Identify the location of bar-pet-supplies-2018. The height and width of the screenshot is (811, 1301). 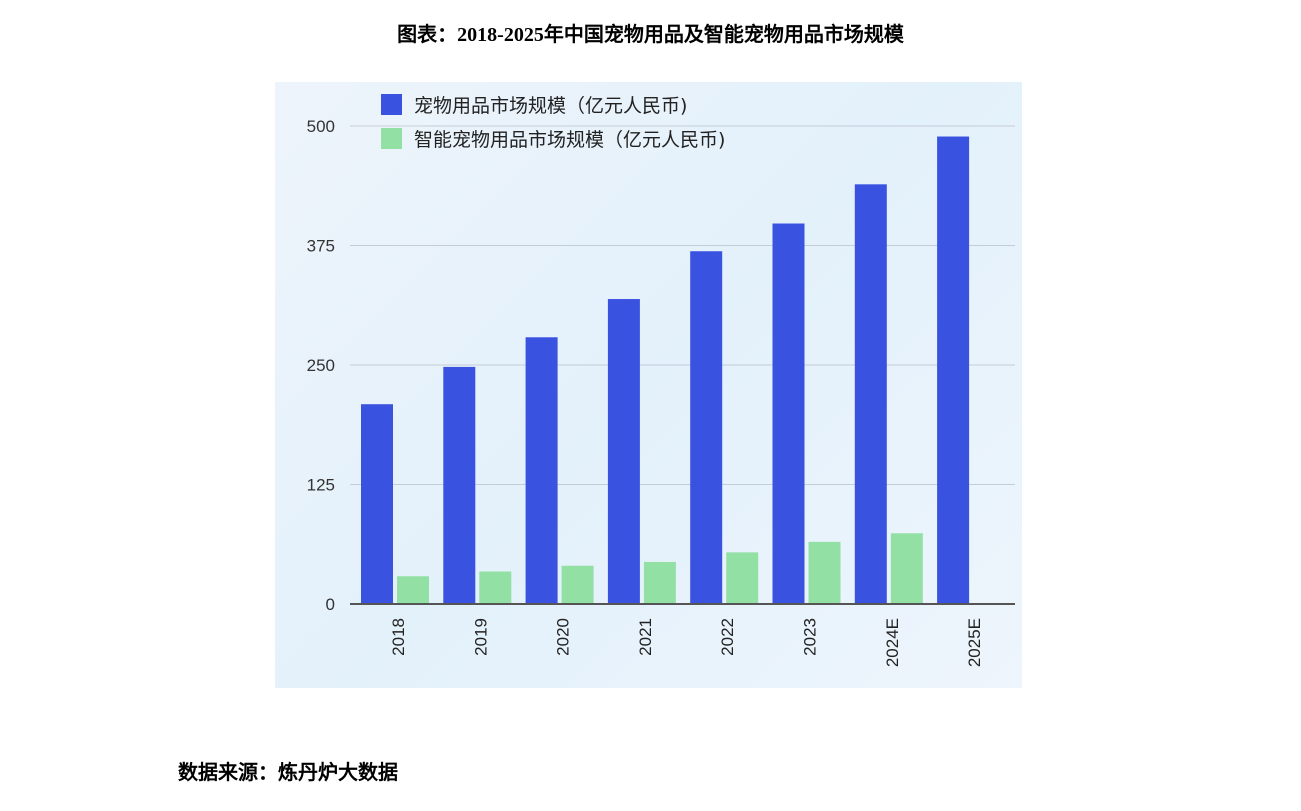
(377, 504).